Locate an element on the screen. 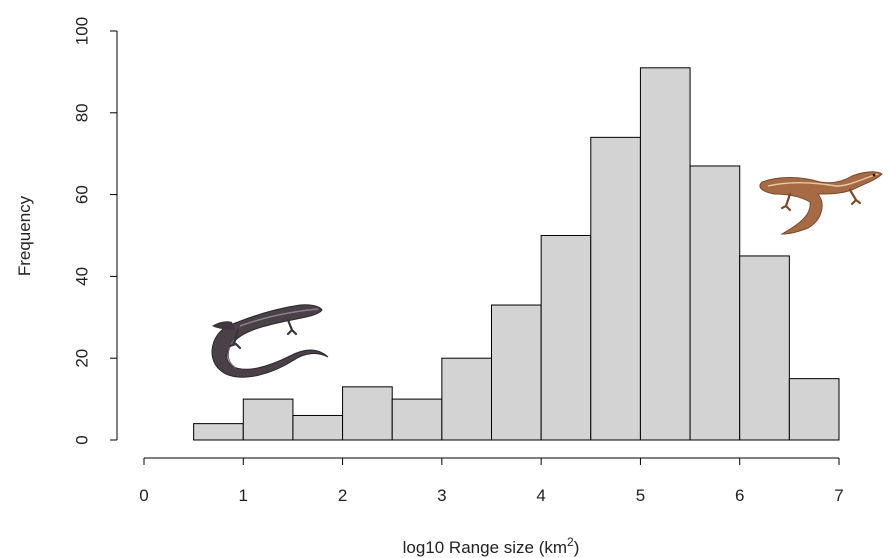 The width and height of the screenshot is (888, 558). y-tick-label-4: 80 is located at coordinates (82, 112).